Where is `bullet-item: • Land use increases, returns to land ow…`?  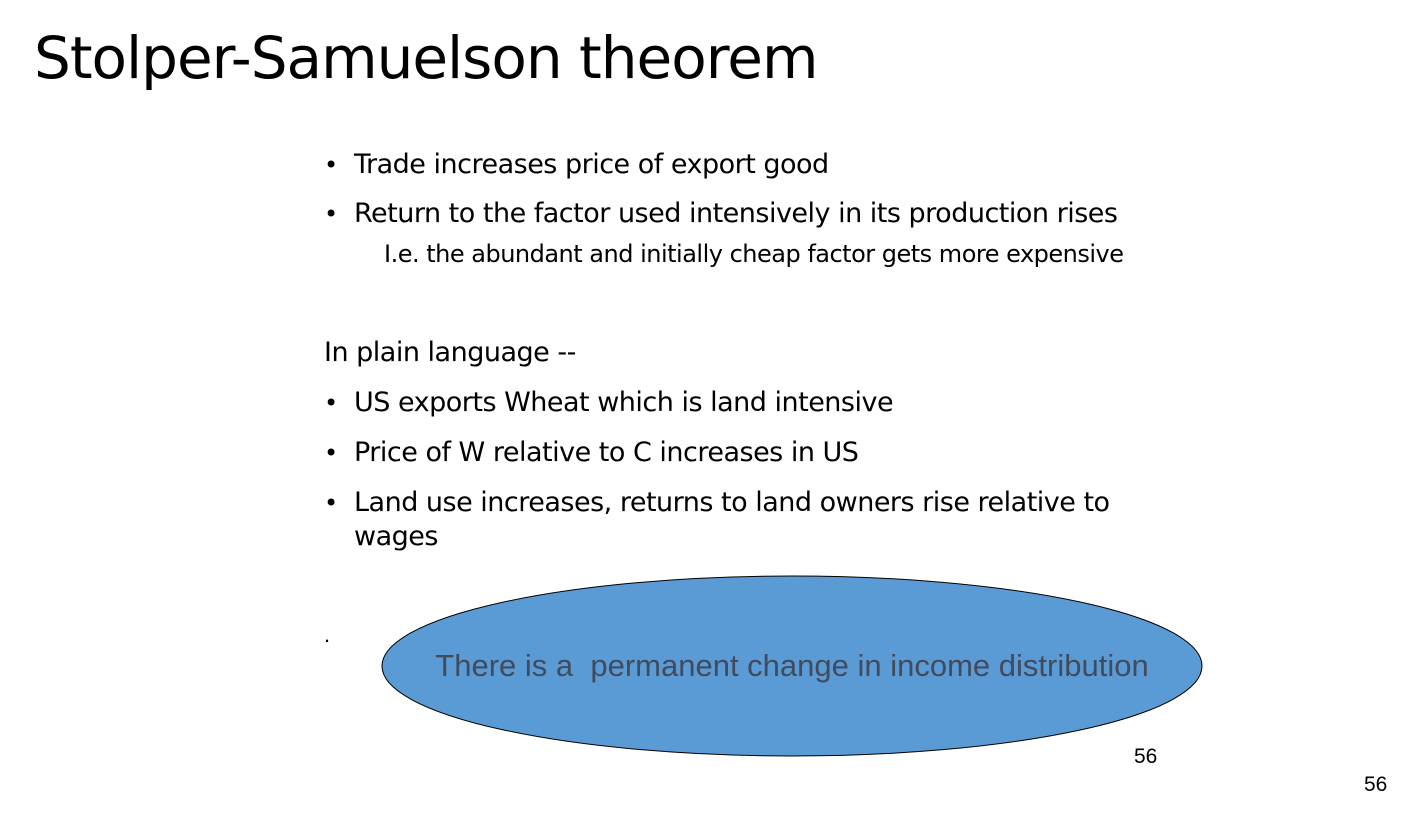 bullet-item: • Land use increases, returns to land ow… is located at coordinates (754, 520).